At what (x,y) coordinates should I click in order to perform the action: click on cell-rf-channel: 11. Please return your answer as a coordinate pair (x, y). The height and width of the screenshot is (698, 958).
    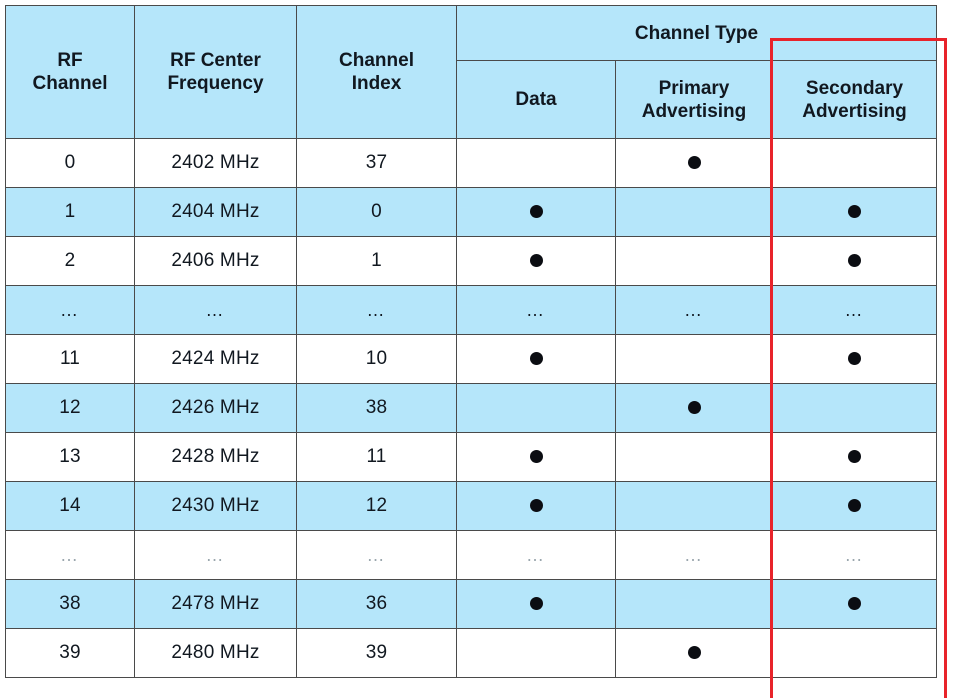
    Looking at the image, I should click on (70, 359).